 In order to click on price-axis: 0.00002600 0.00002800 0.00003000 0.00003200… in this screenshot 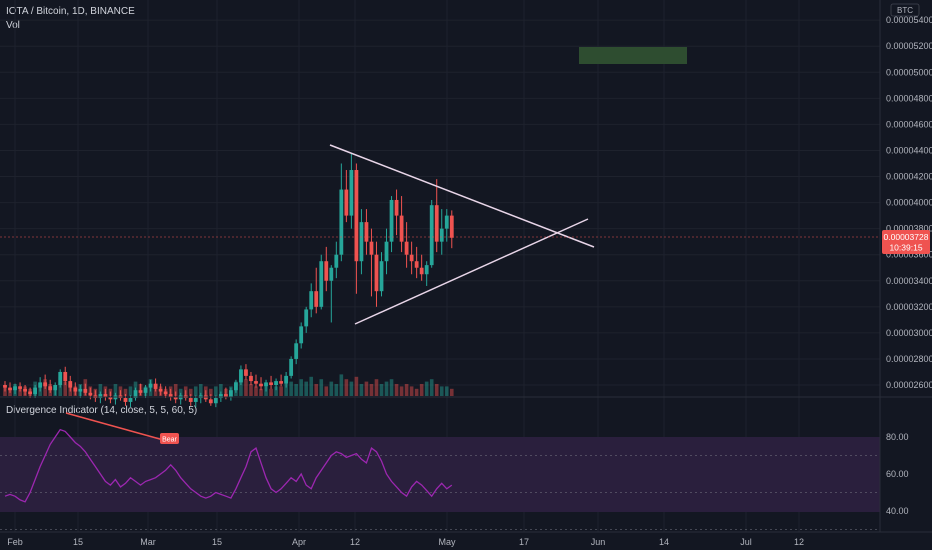, I will do `click(909, 202)`.